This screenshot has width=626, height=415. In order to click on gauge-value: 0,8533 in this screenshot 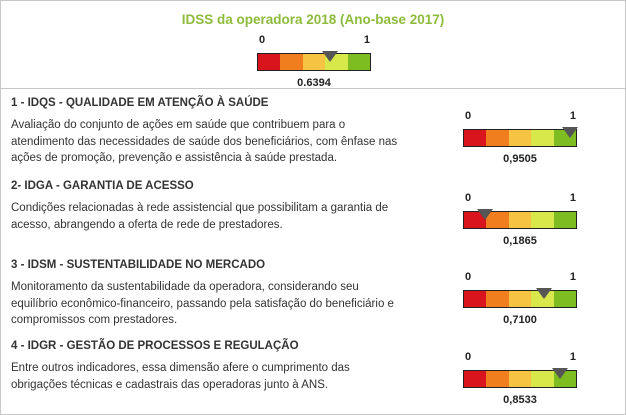, I will do `click(520, 400)`.